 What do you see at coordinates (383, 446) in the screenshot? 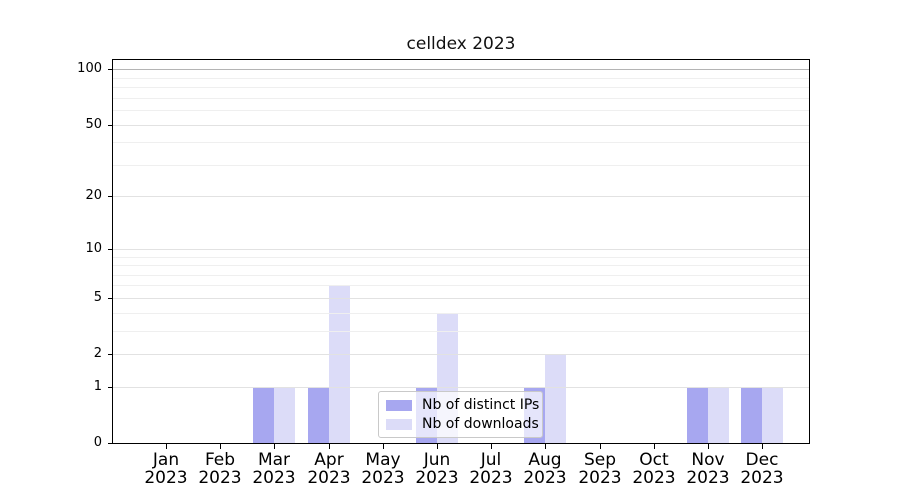
I see `x-tick-may` at bounding box center [383, 446].